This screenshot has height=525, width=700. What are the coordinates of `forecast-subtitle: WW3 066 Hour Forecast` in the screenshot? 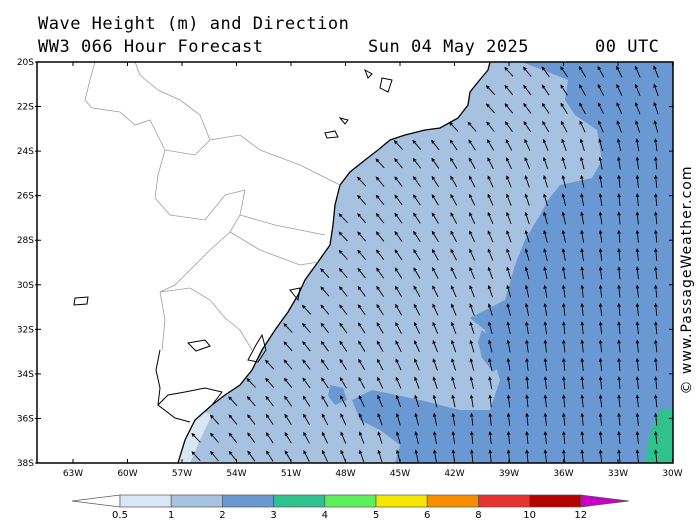 It's located at (151, 47).